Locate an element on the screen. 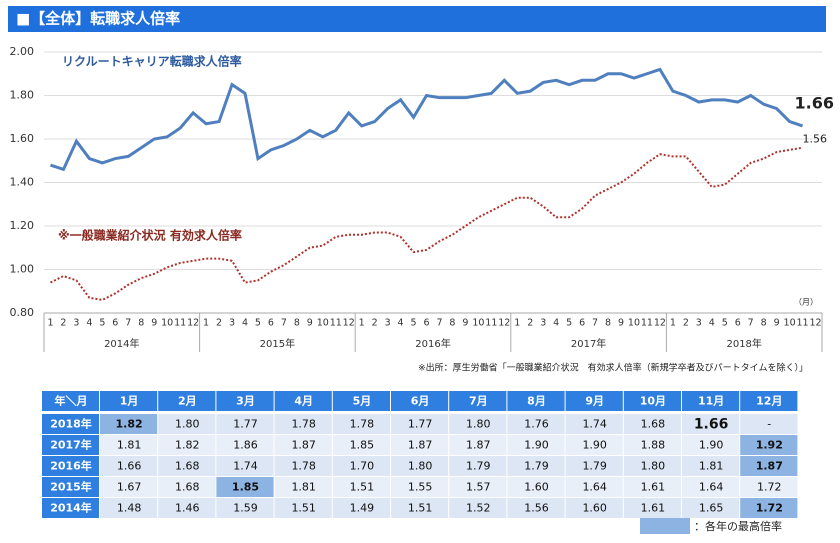 The height and width of the screenshot is (543, 840). table-value: 1.64 is located at coordinates (711, 487).